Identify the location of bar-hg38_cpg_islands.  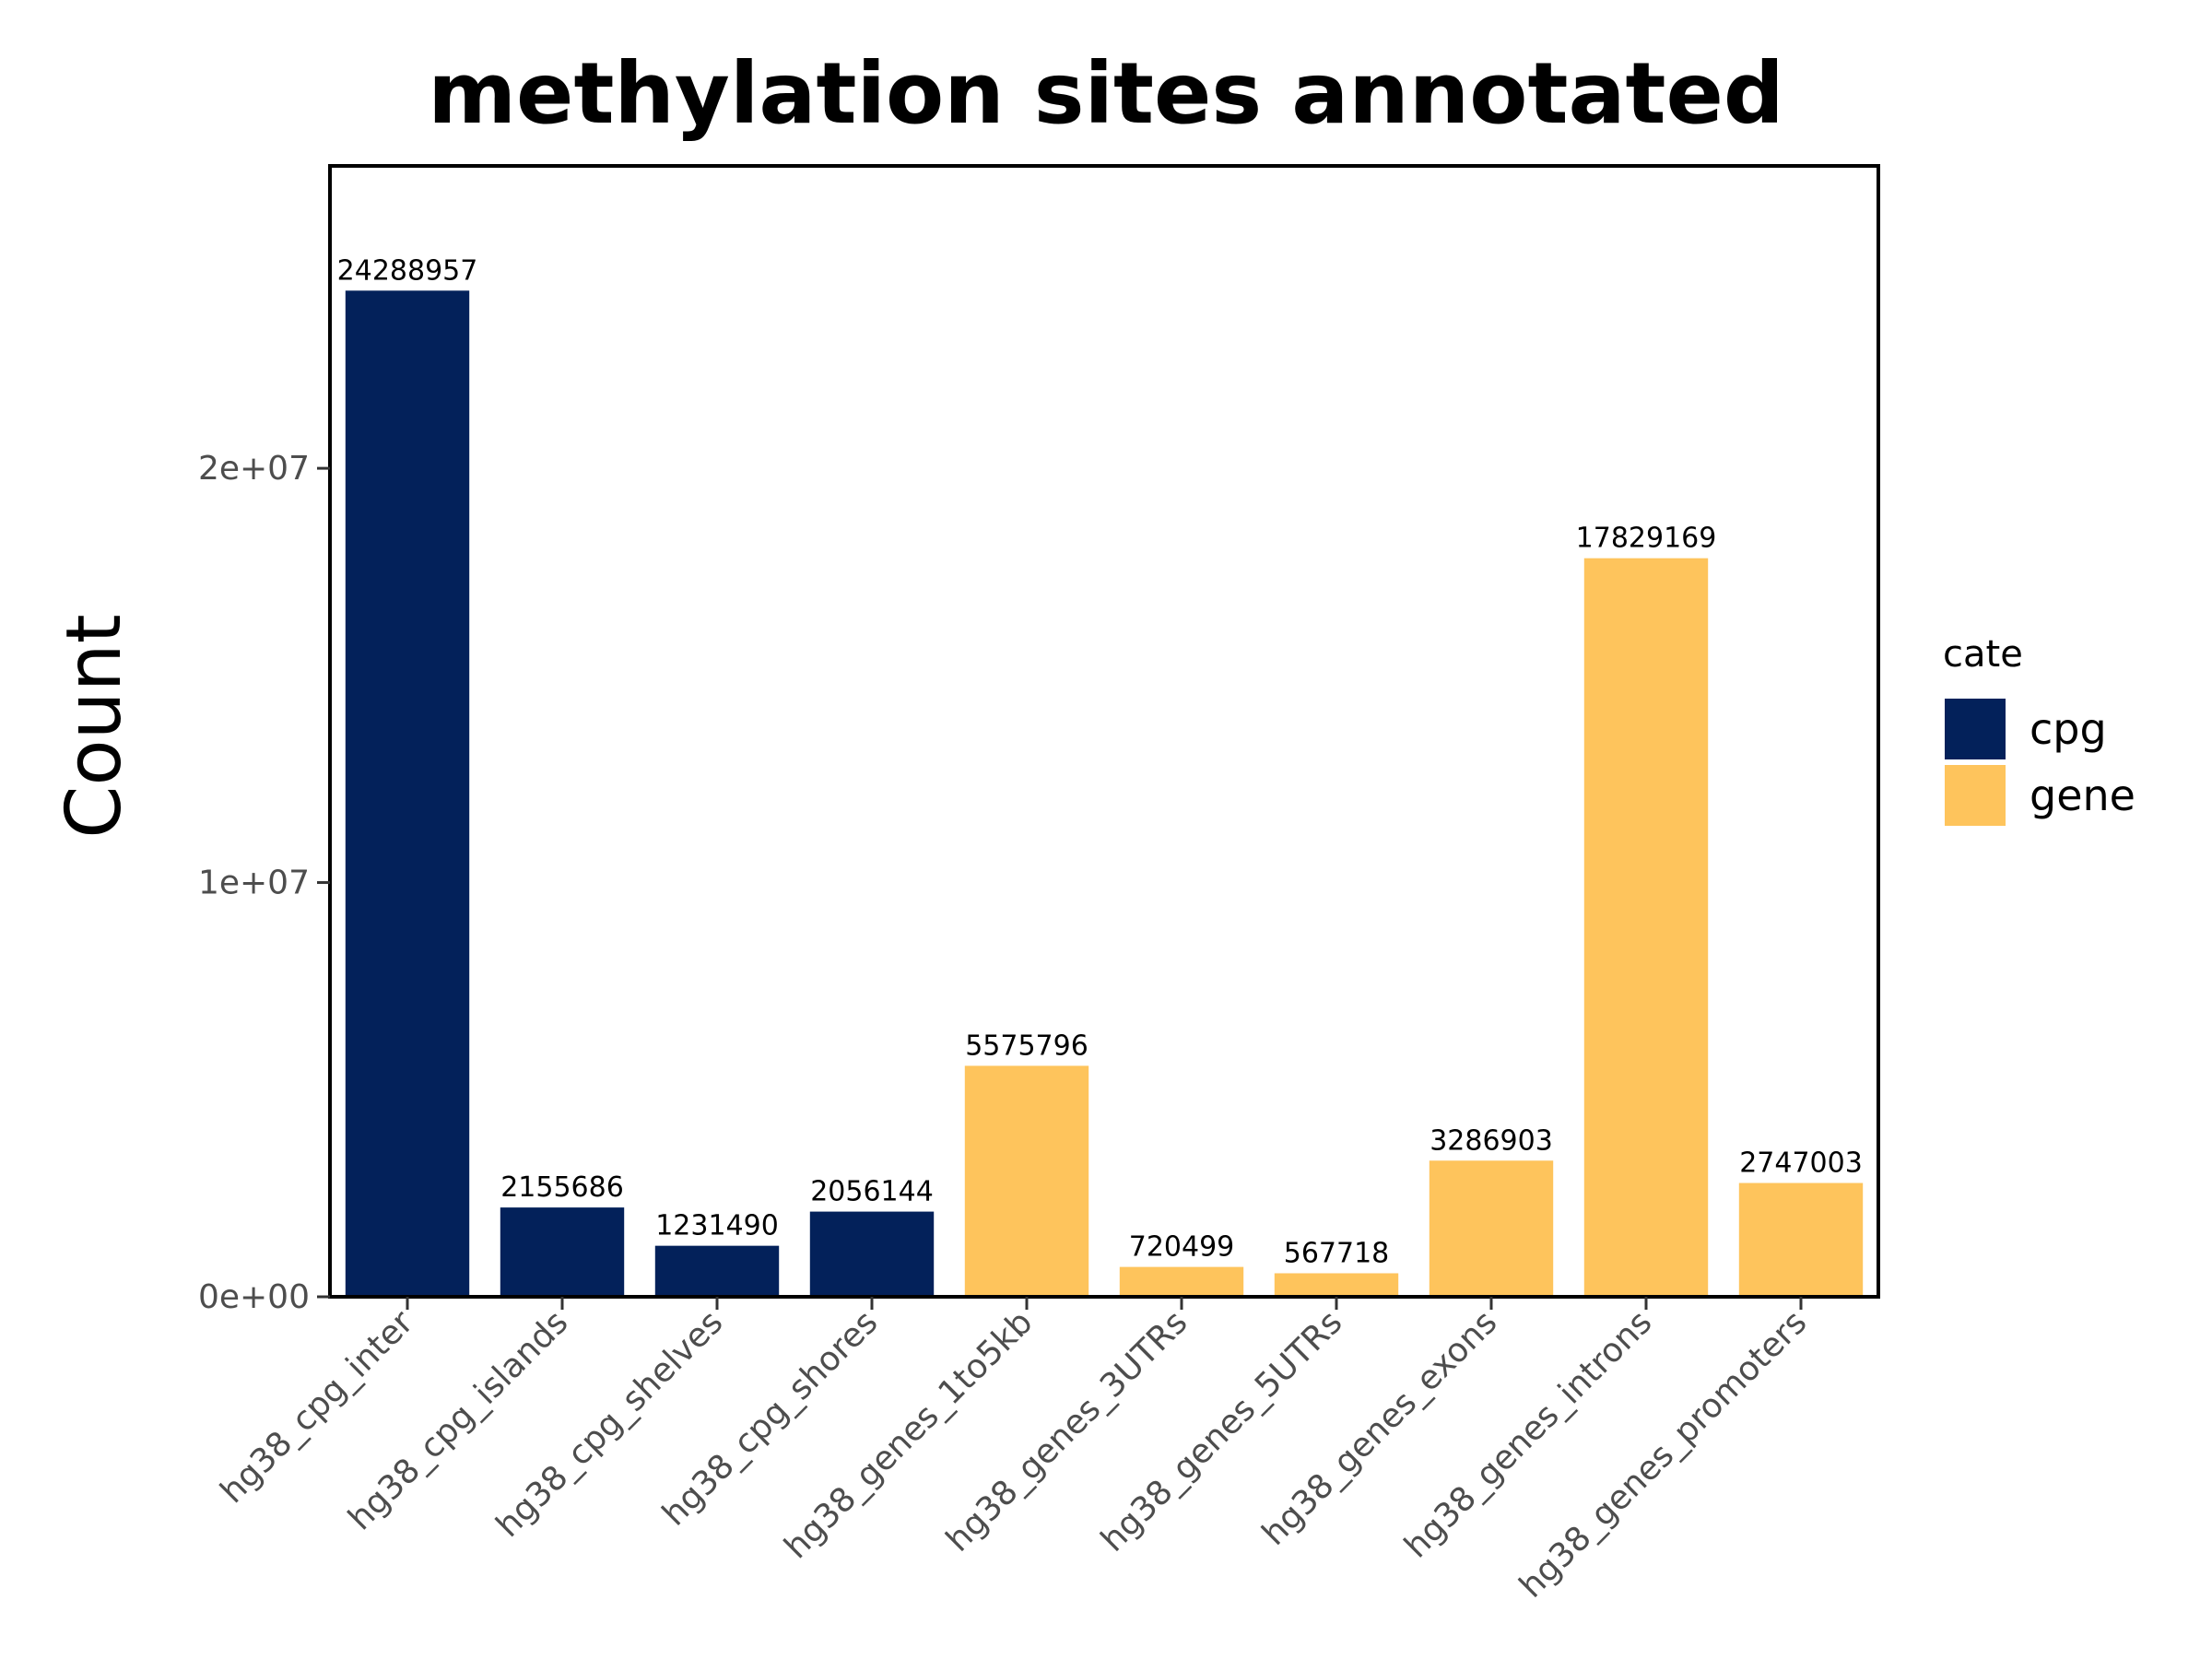
(562, 1252).